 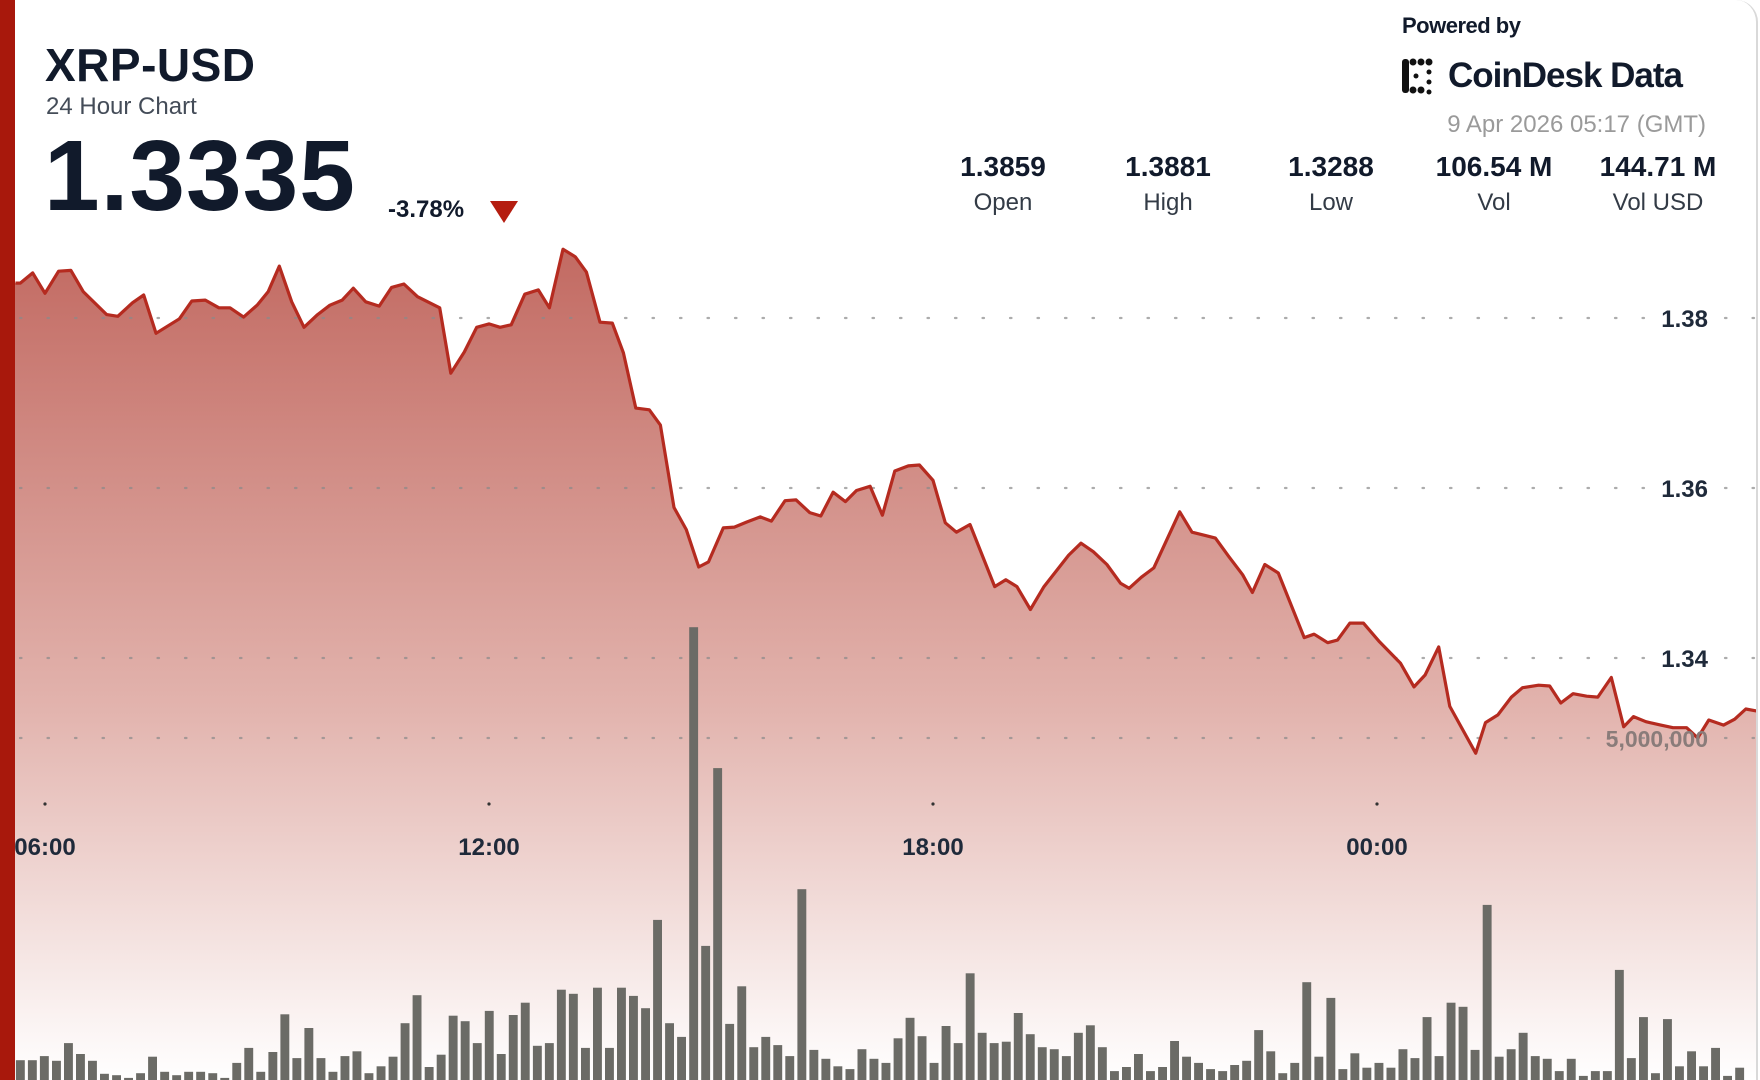 I want to click on x-tick-label: 06:00, so click(x=44, y=847).